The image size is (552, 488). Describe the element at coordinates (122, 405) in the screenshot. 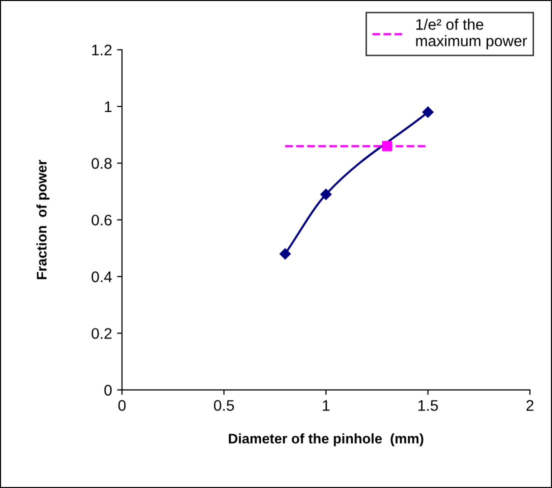

I see `x-tick-label: 0` at that location.